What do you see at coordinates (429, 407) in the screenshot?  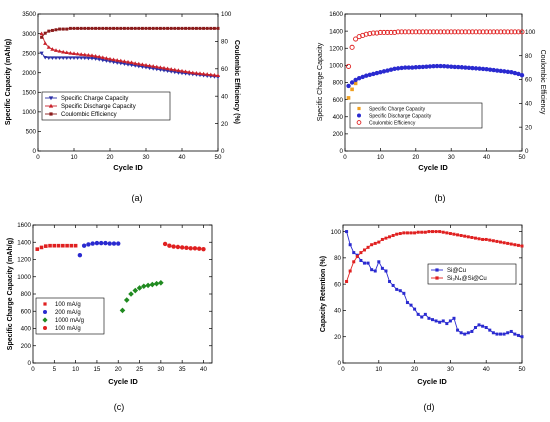 I see `panel-label: (d)` at bounding box center [429, 407].